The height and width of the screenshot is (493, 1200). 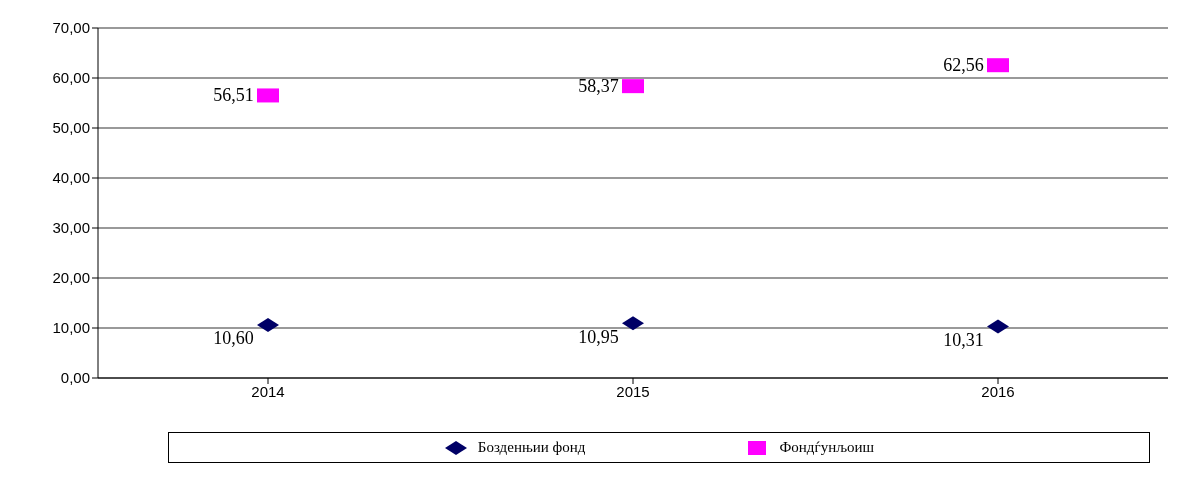 I want to click on y-tick-label: 60,00, so click(x=71, y=78).